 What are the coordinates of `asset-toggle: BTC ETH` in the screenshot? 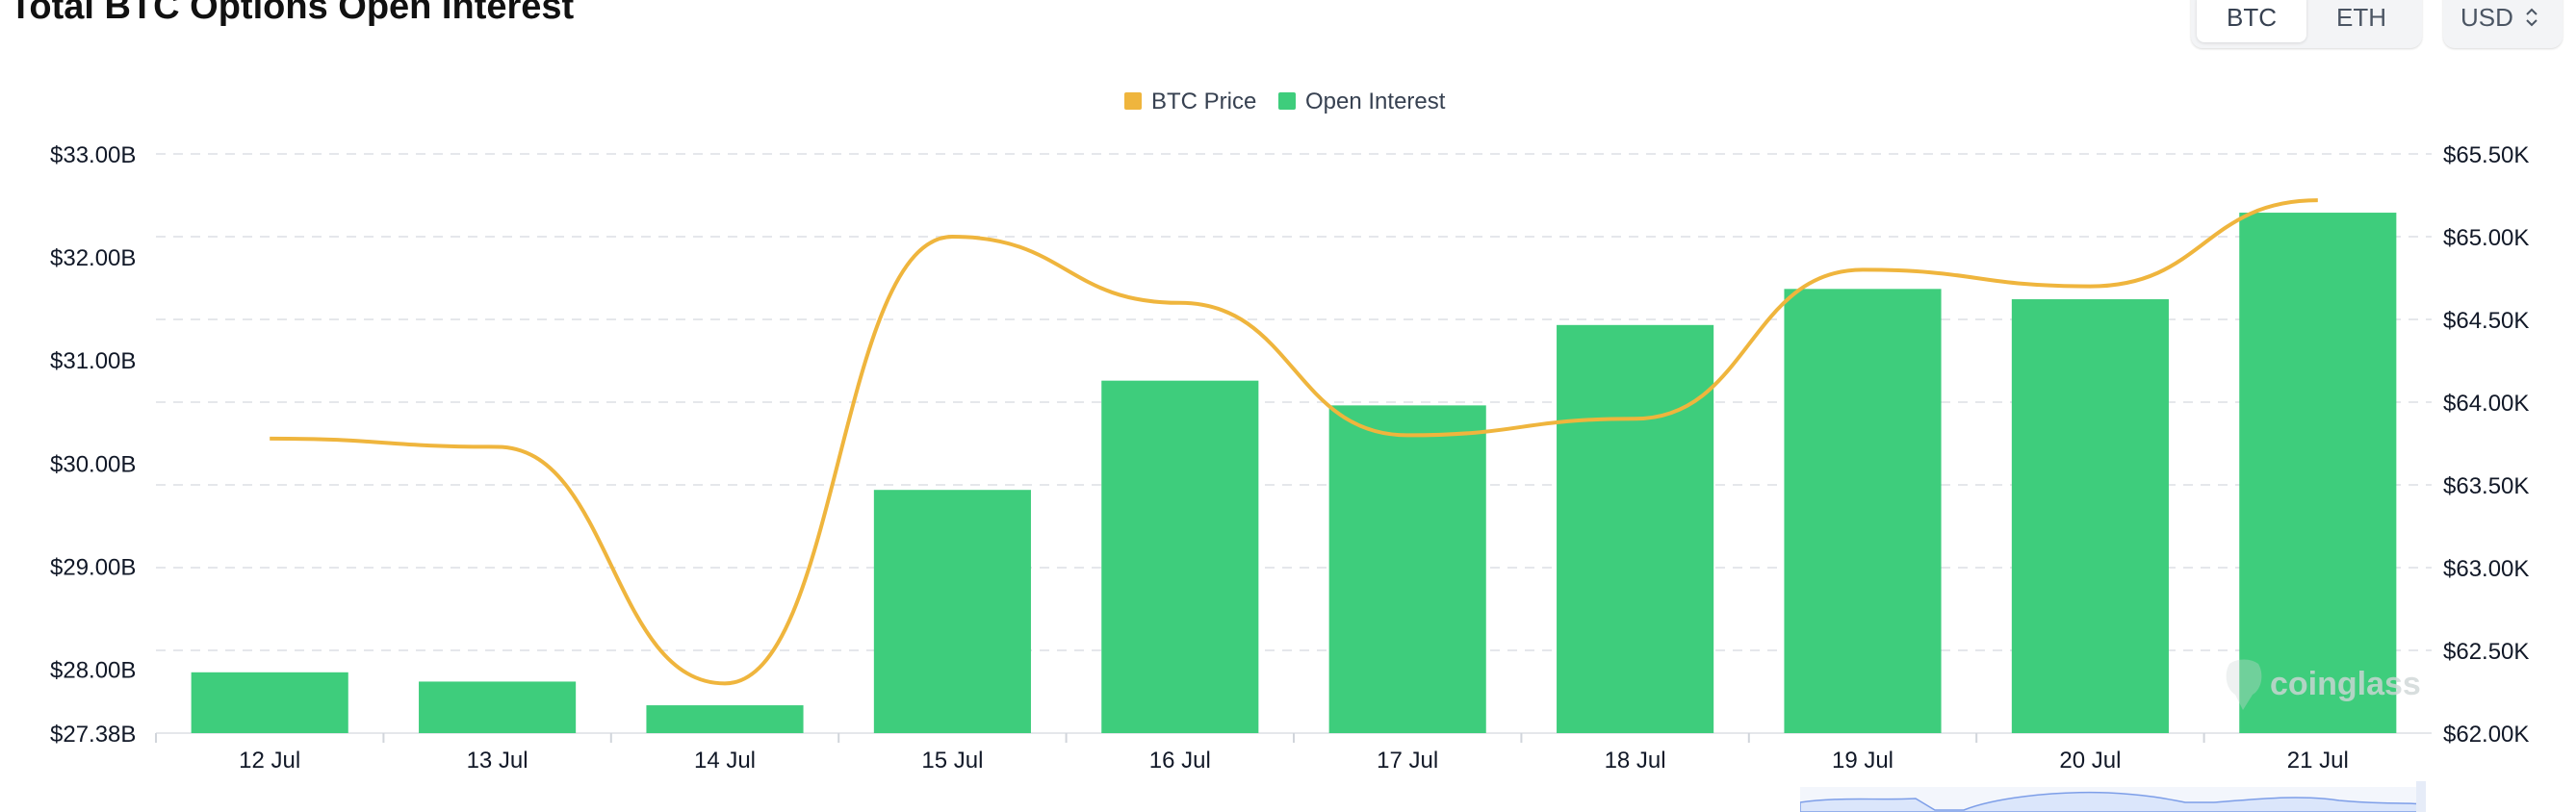 It's located at (2306, 24).